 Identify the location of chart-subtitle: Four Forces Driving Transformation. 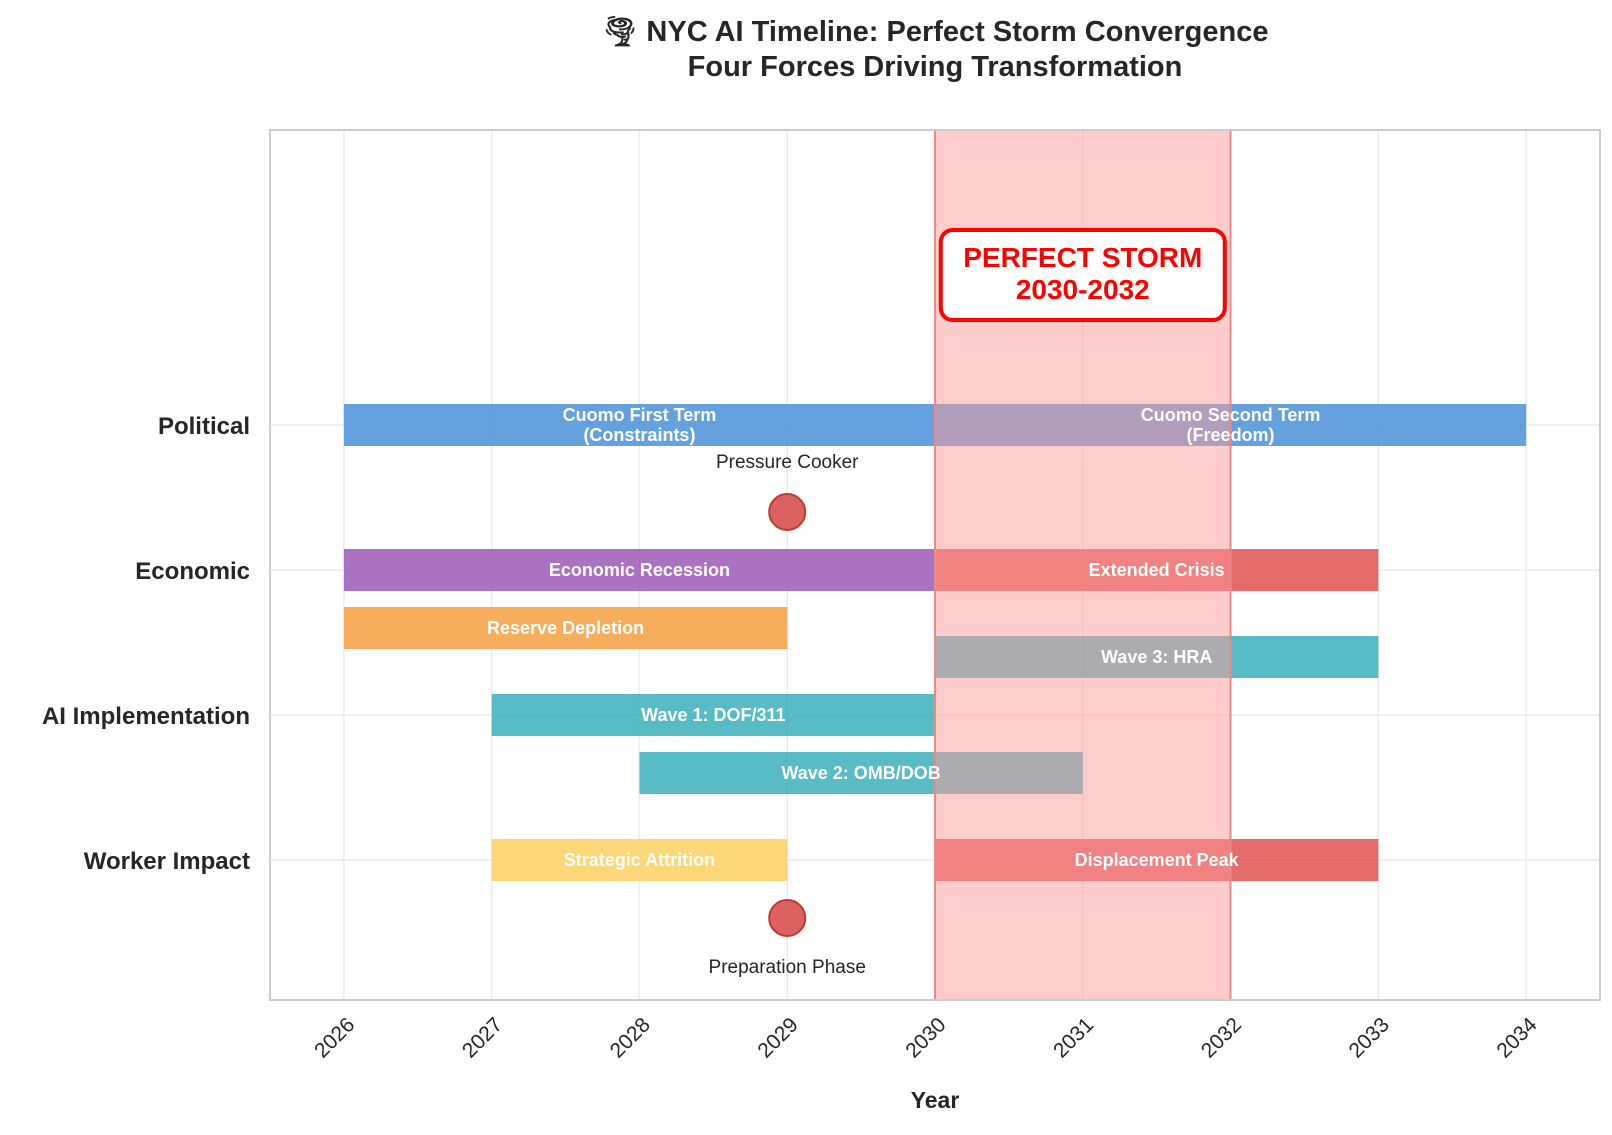
(935, 67).